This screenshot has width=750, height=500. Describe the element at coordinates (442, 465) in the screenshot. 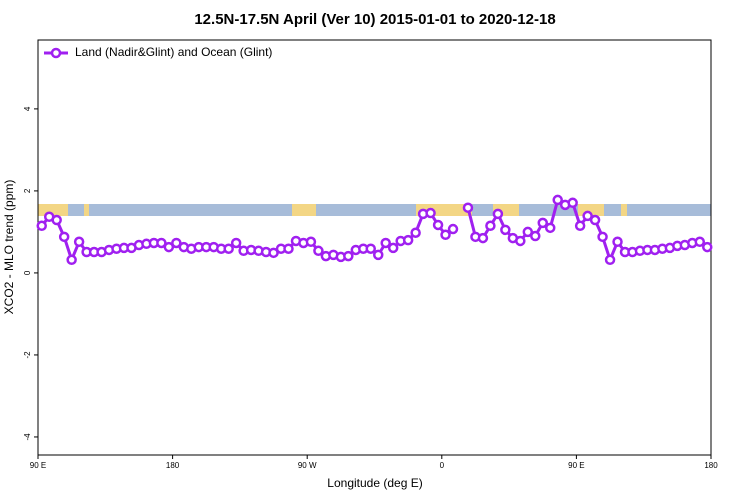

I see `x-tick-label: 0` at that location.